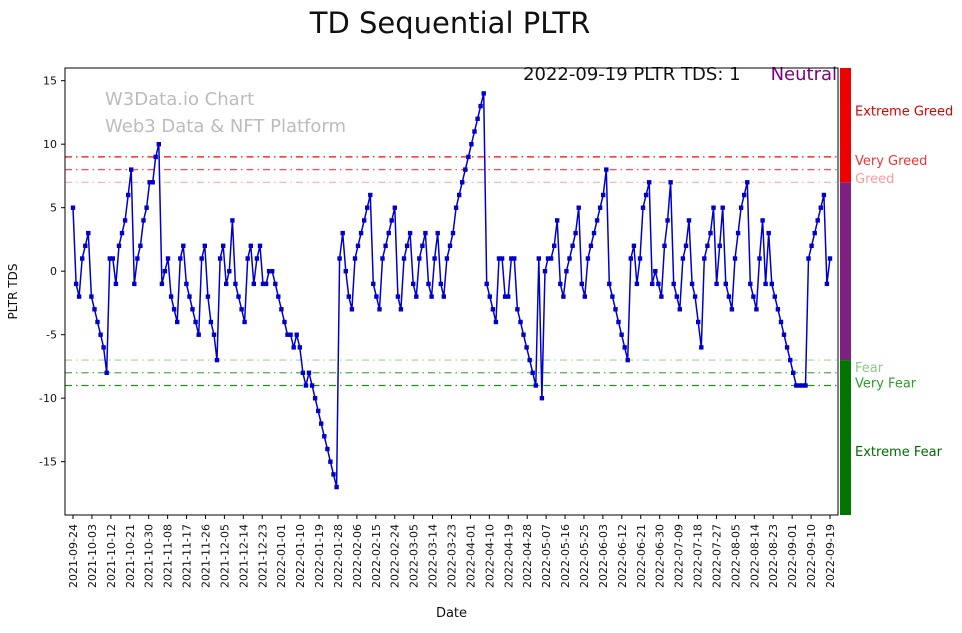 The height and width of the screenshot is (633, 962). What do you see at coordinates (224, 556) in the screenshot?
I see `x-tick-label: 2021-12-05` at bounding box center [224, 556].